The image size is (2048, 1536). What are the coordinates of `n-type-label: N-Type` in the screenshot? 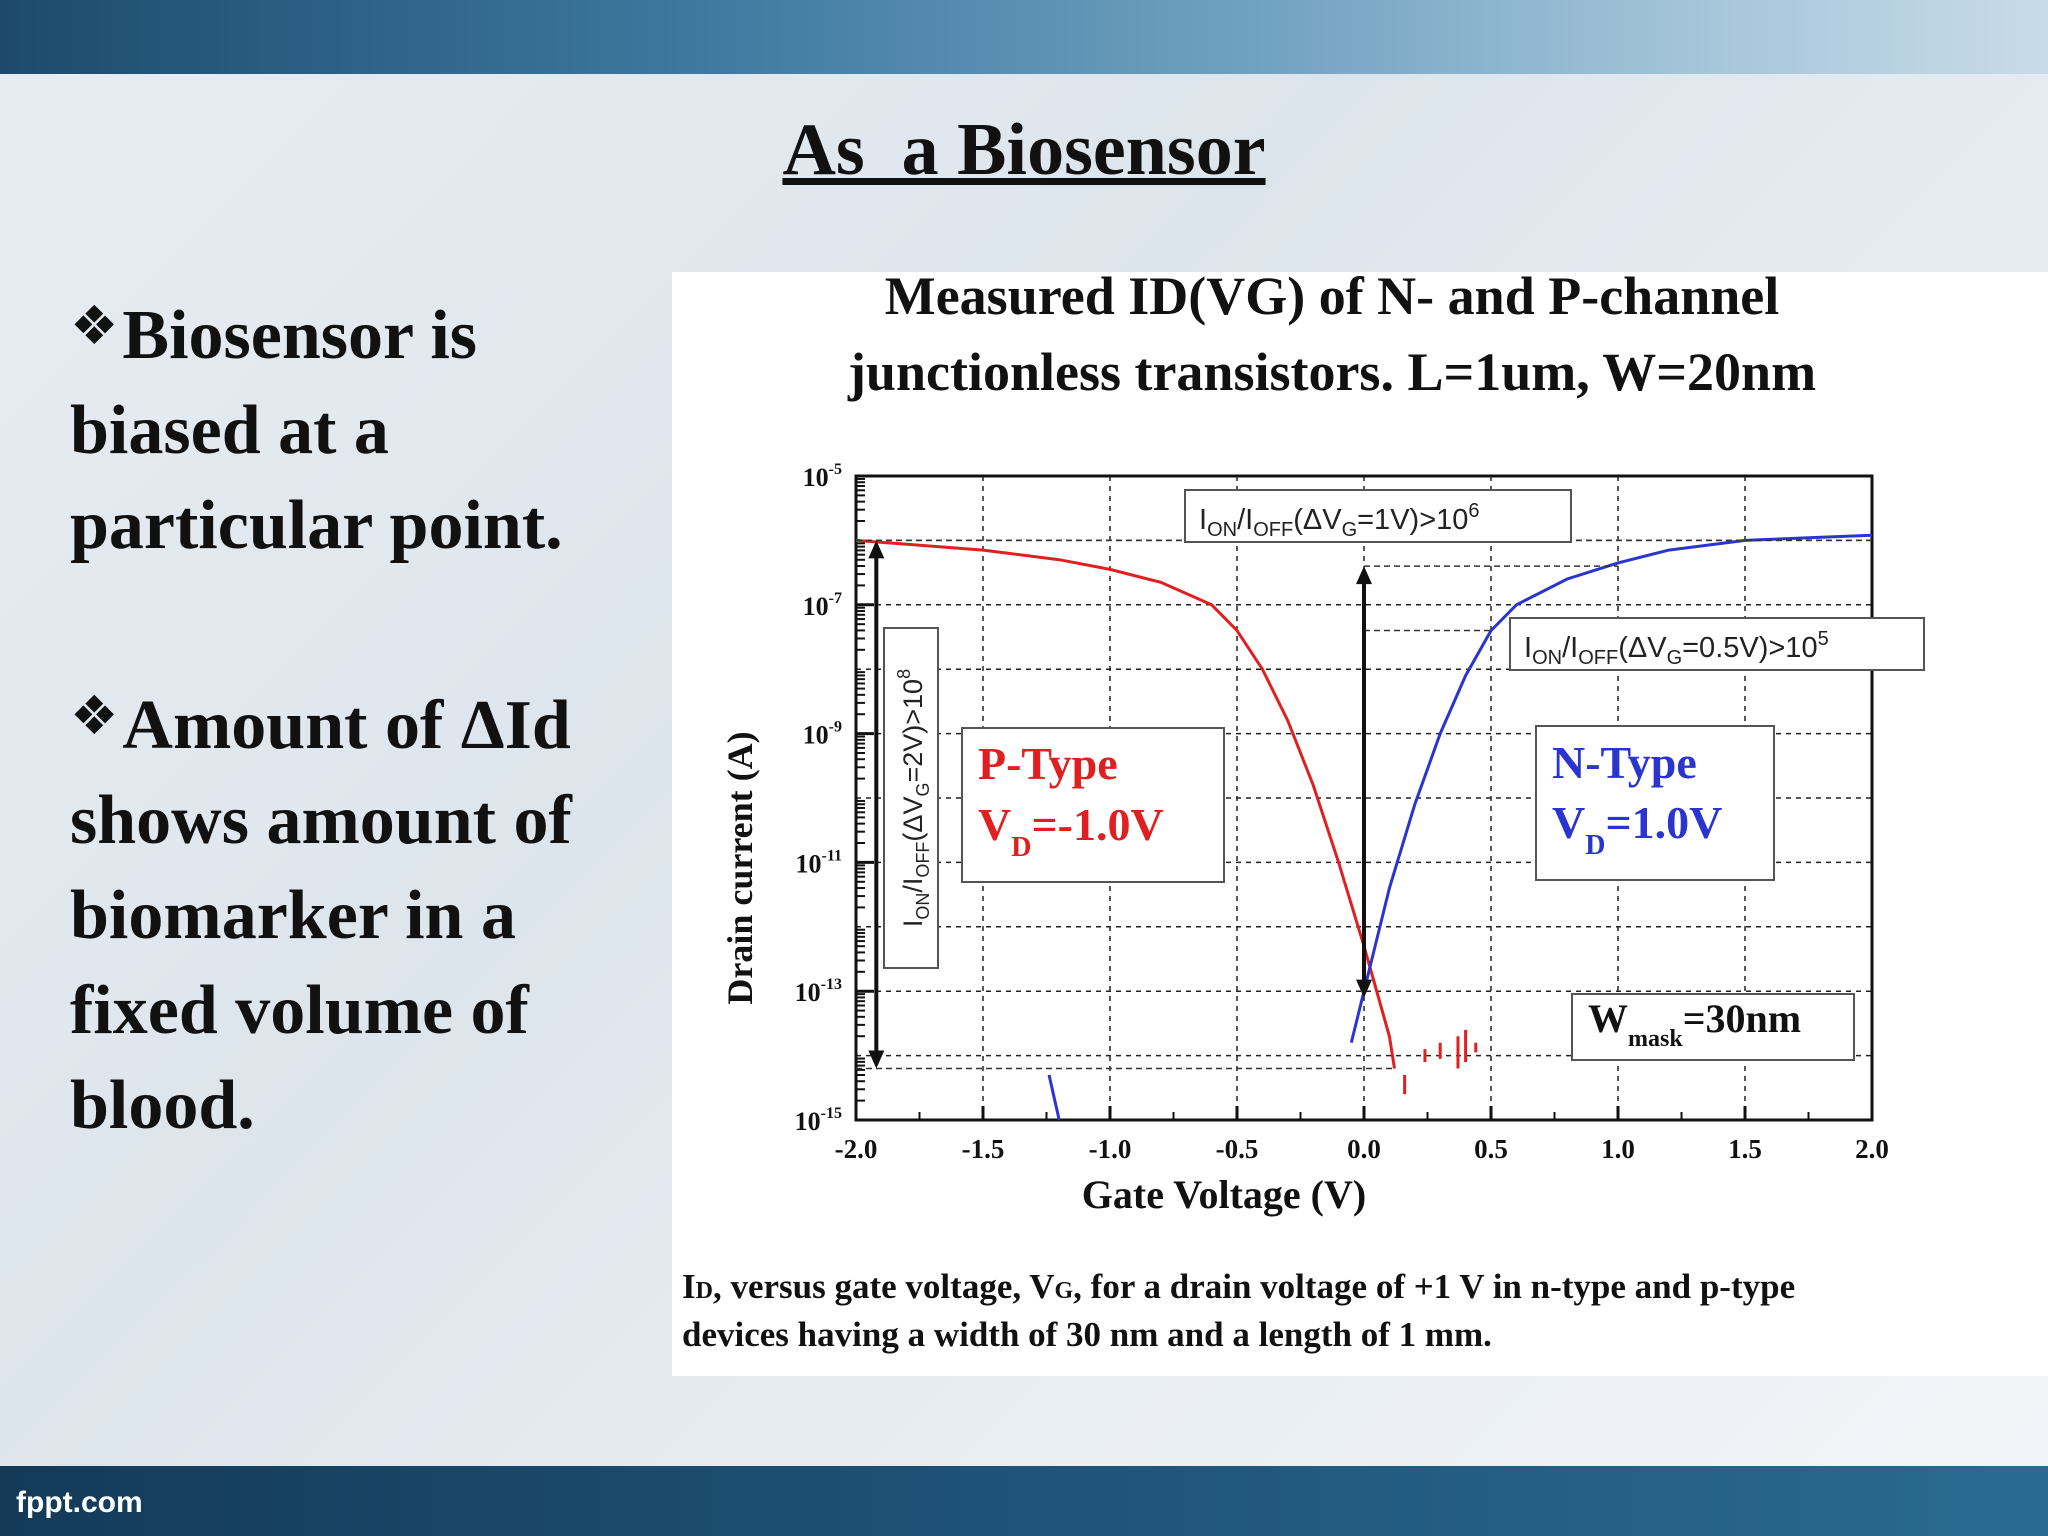 It's located at (1624, 762).